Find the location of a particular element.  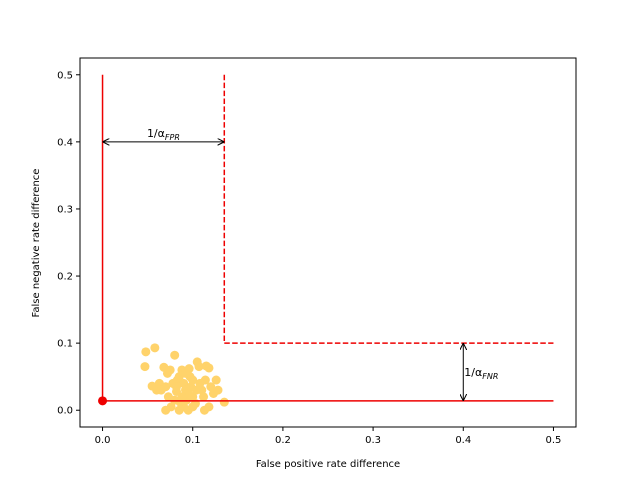

fnr-label: 1/αFNR is located at coordinates (481, 373).